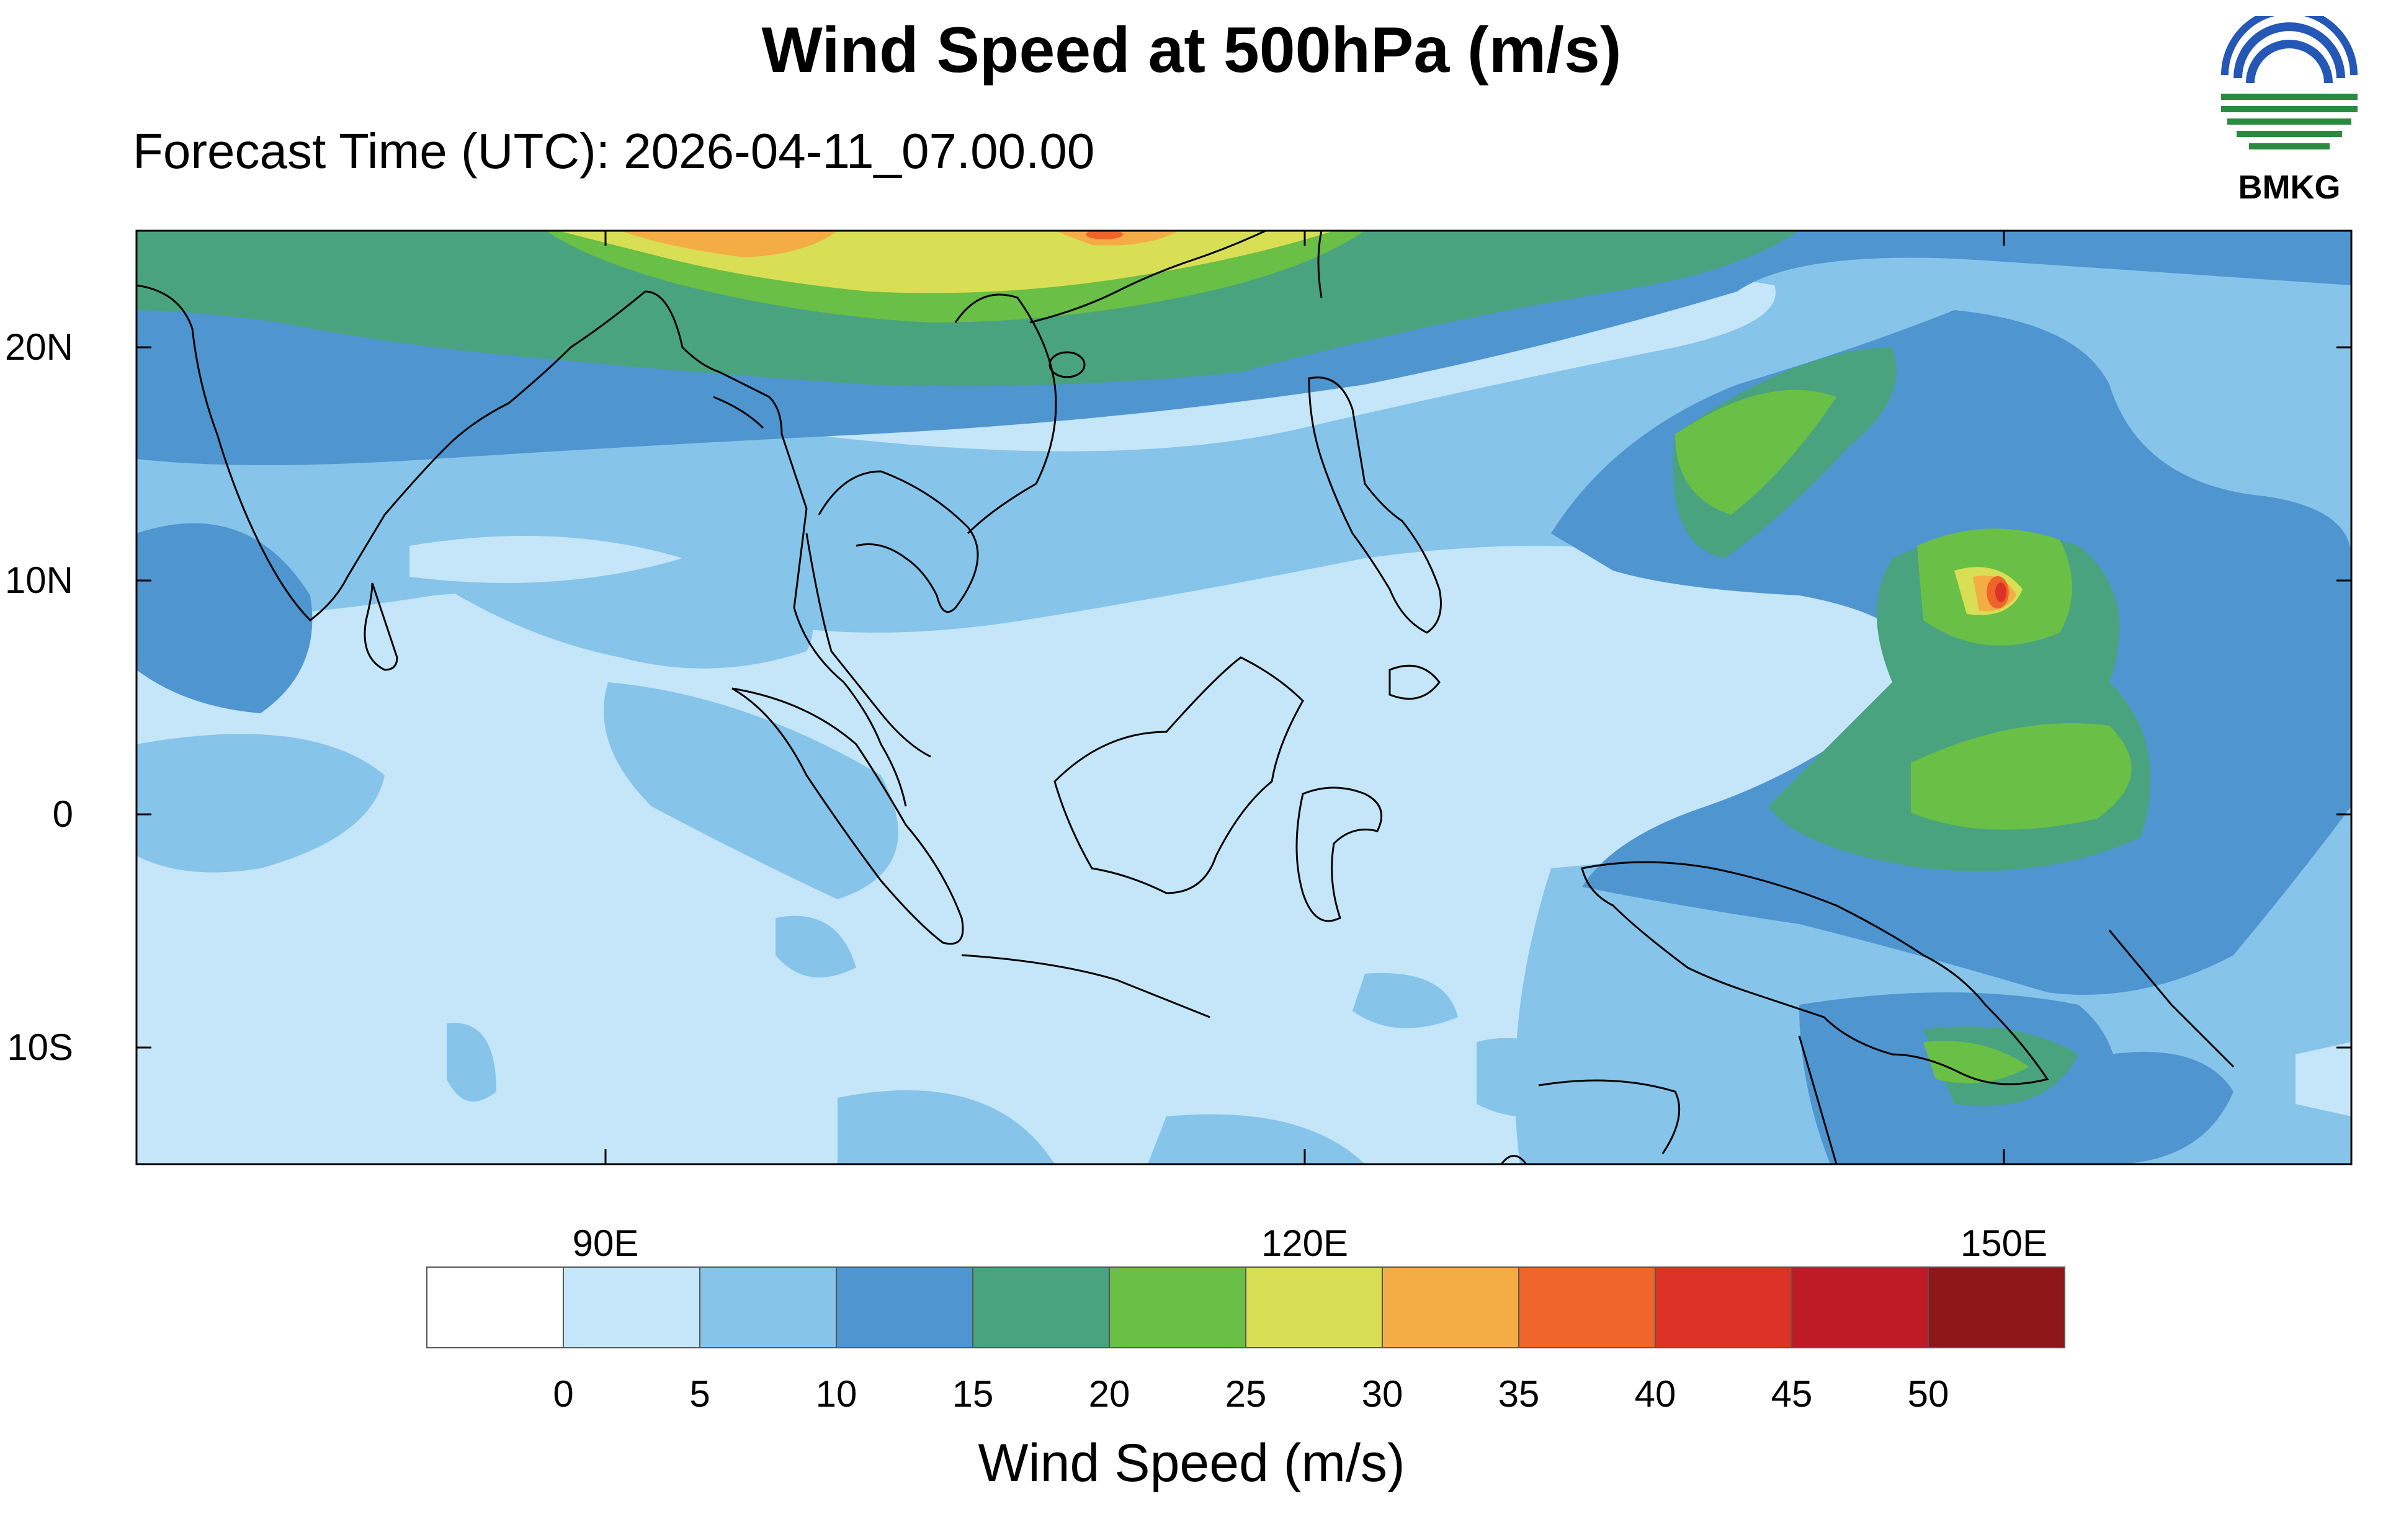 The image size is (2383, 1540). What do you see at coordinates (1191, 1463) in the screenshot?
I see `colorbar-title: Wind Speed (m/s)` at bounding box center [1191, 1463].